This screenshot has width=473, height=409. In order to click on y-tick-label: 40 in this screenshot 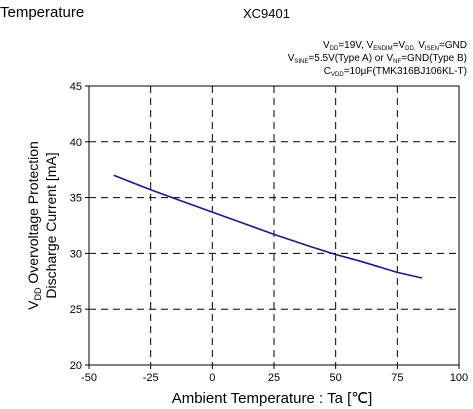, I will do `click(76, 143)`.